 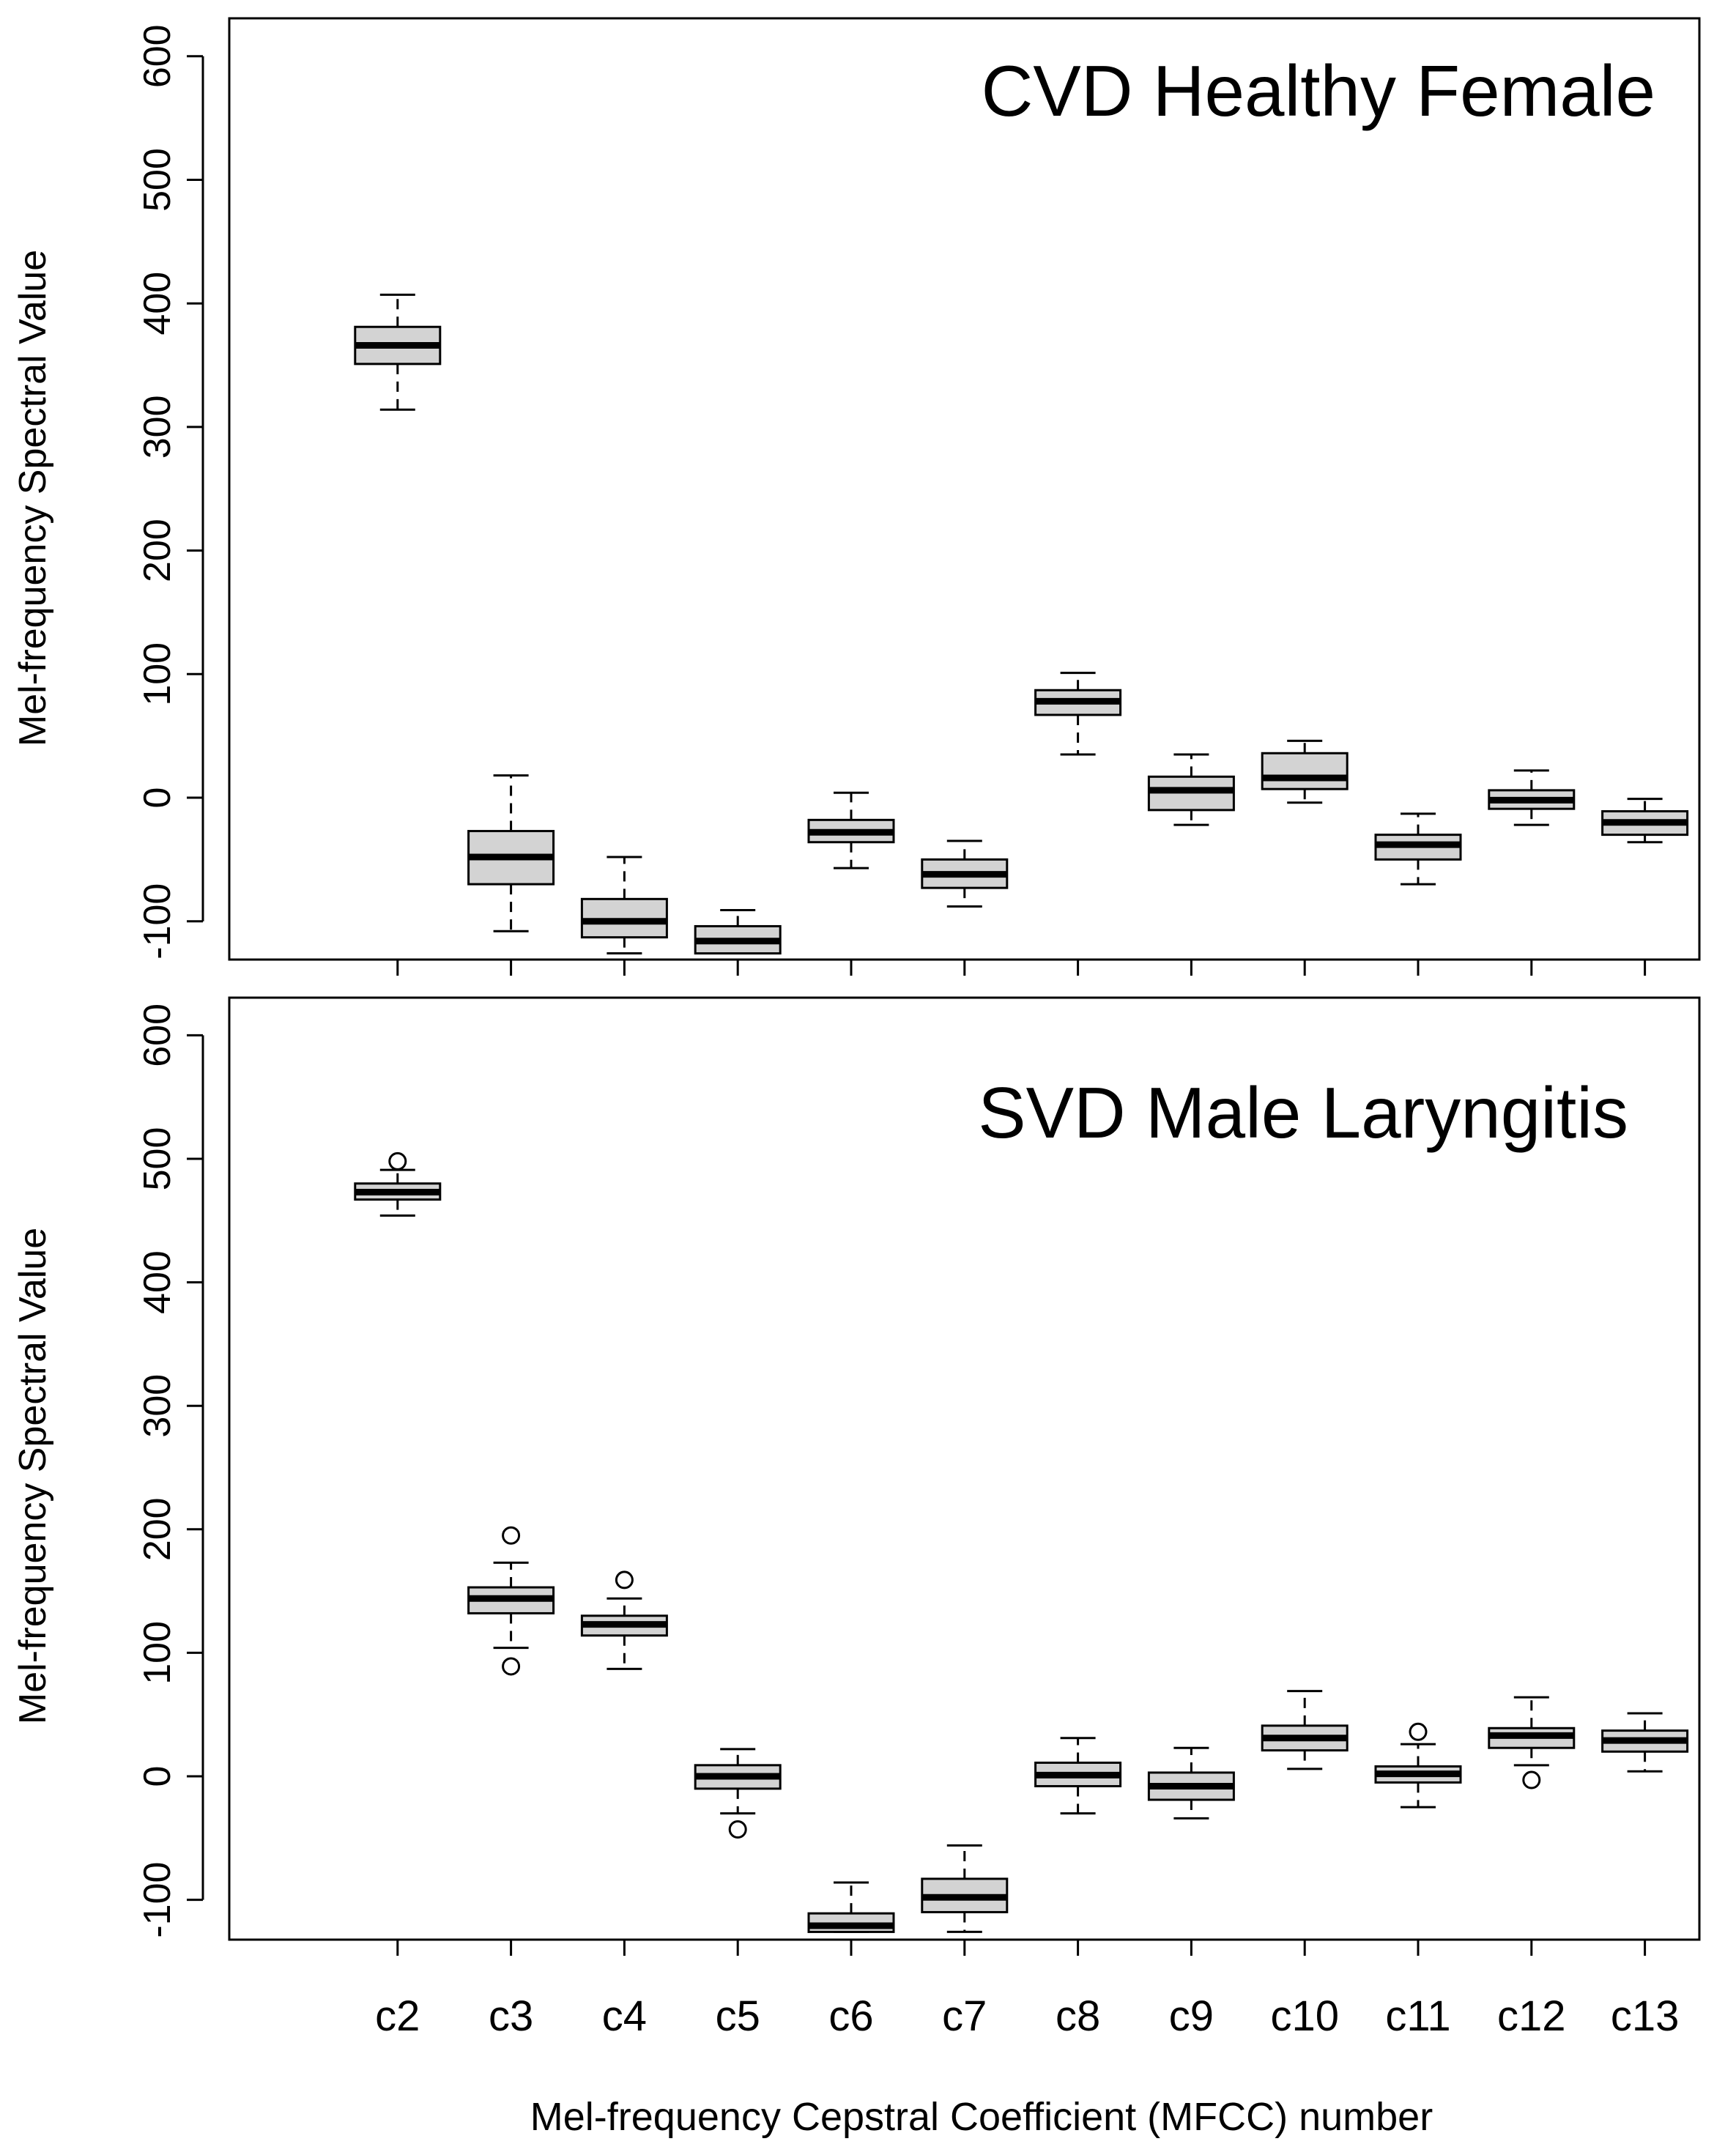 What do you see at coordinates (850, 2016) in the screenshot?
I see `x-tick-label: c6` at bounding box center [850, 2016].